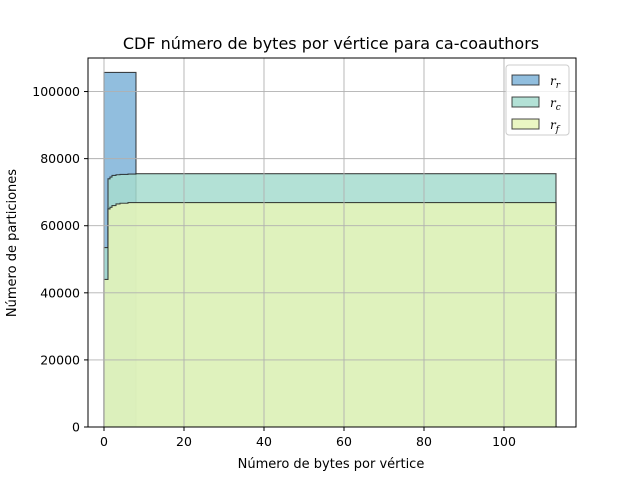 The image size is (640, 480). I want to click on y-tick-label: 80000, so click(60, 158).